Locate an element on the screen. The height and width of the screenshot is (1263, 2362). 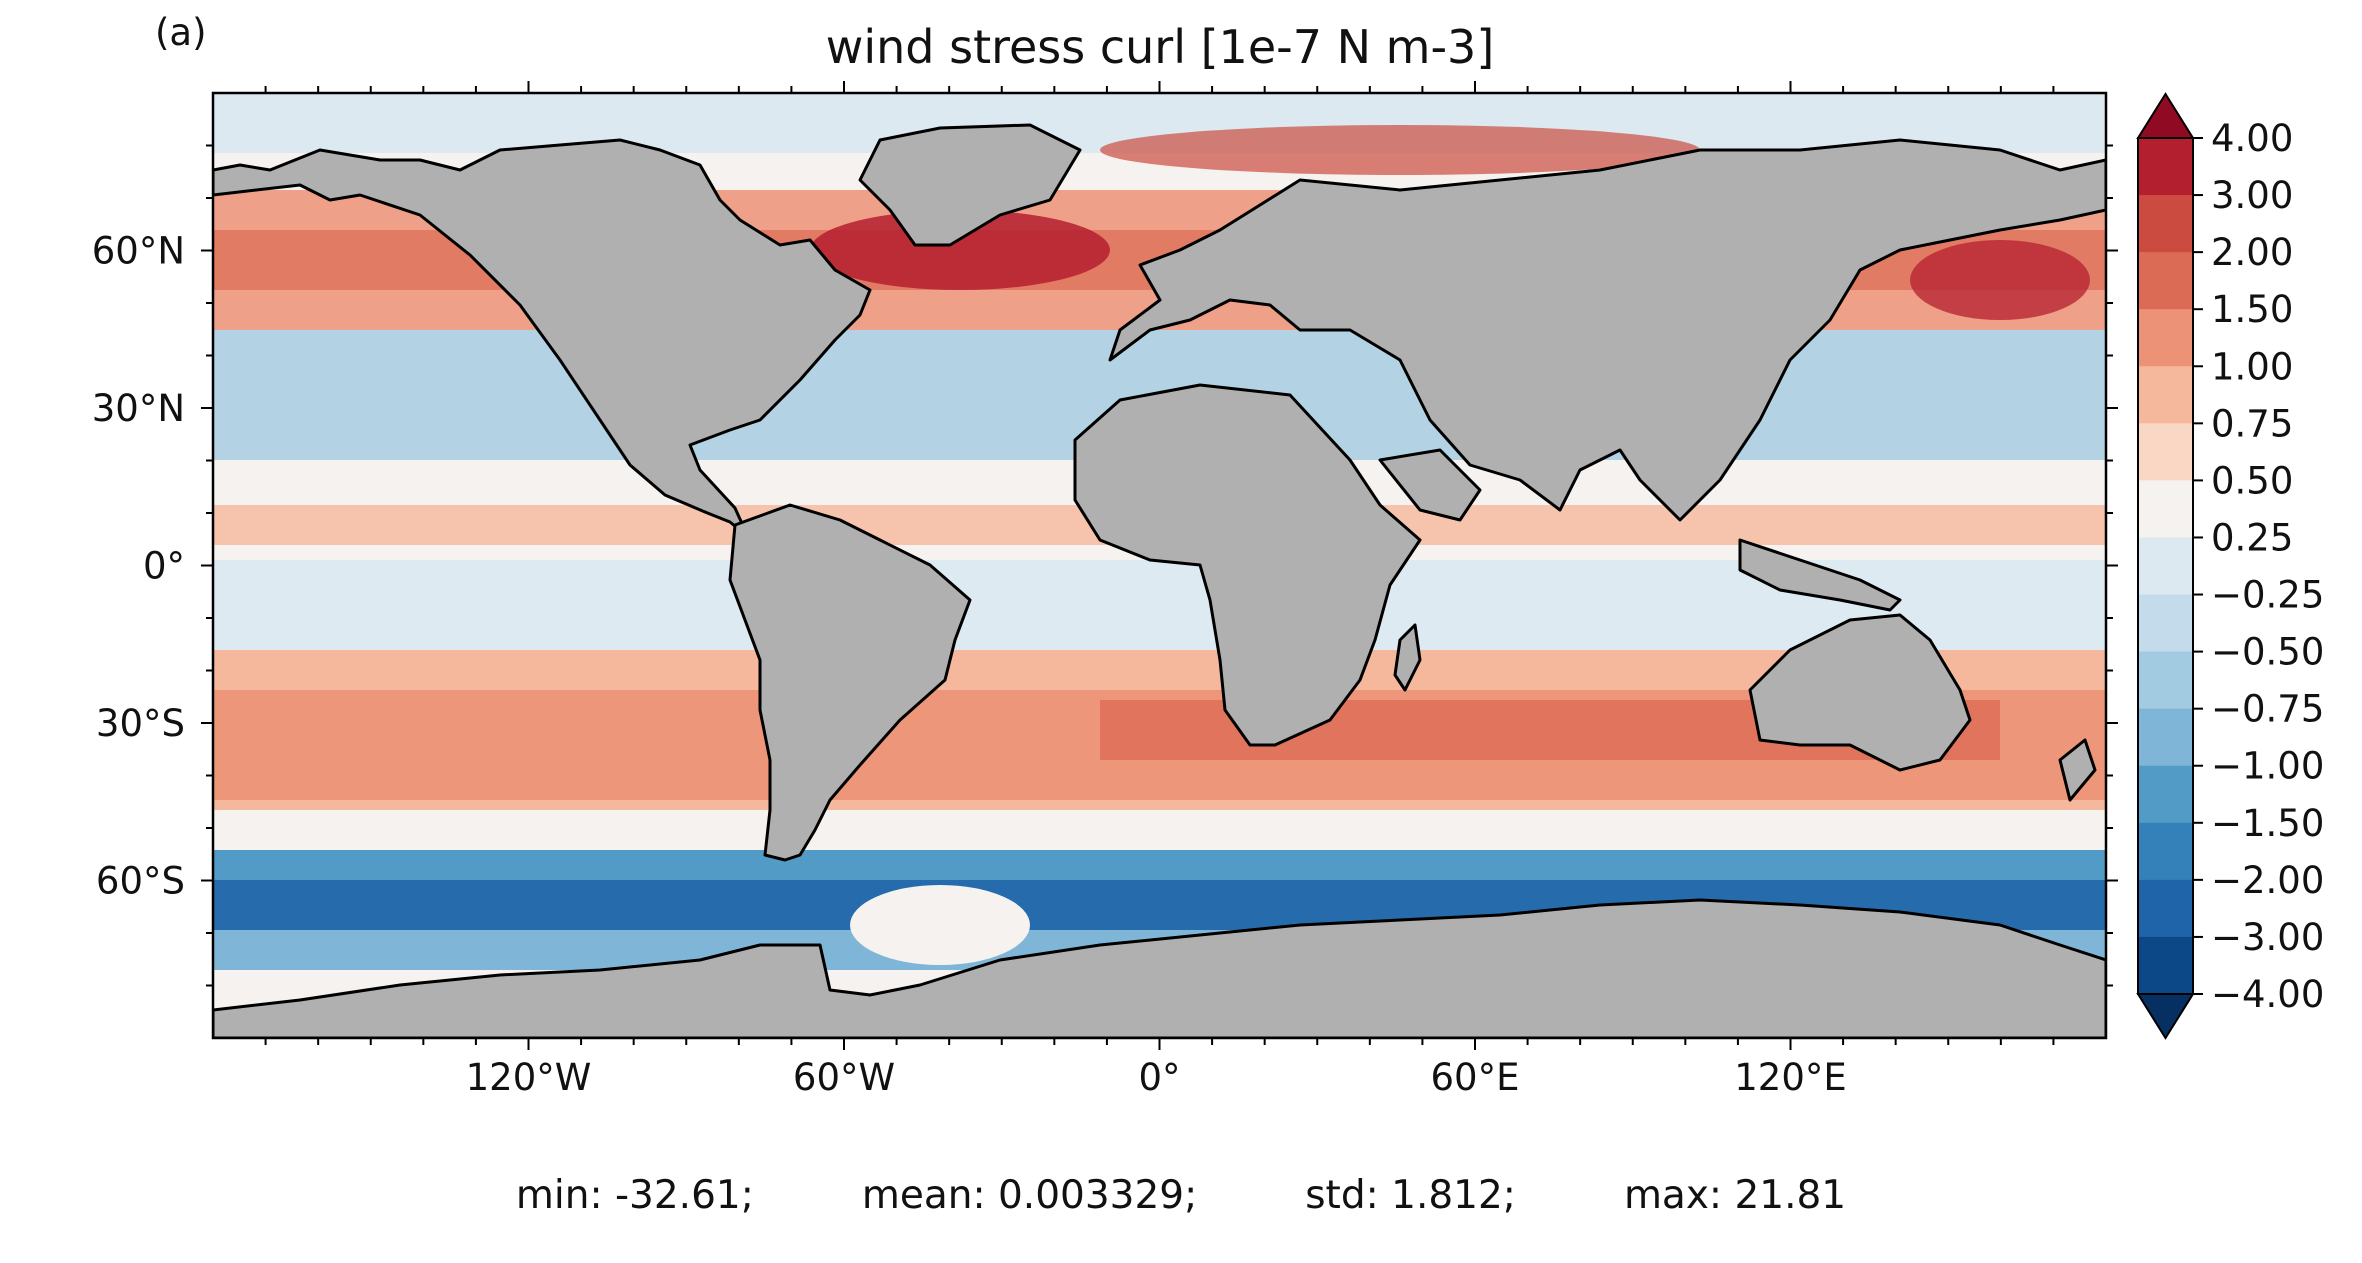
colorbar-label: 2.00 is located at coordinates (2252, 252).